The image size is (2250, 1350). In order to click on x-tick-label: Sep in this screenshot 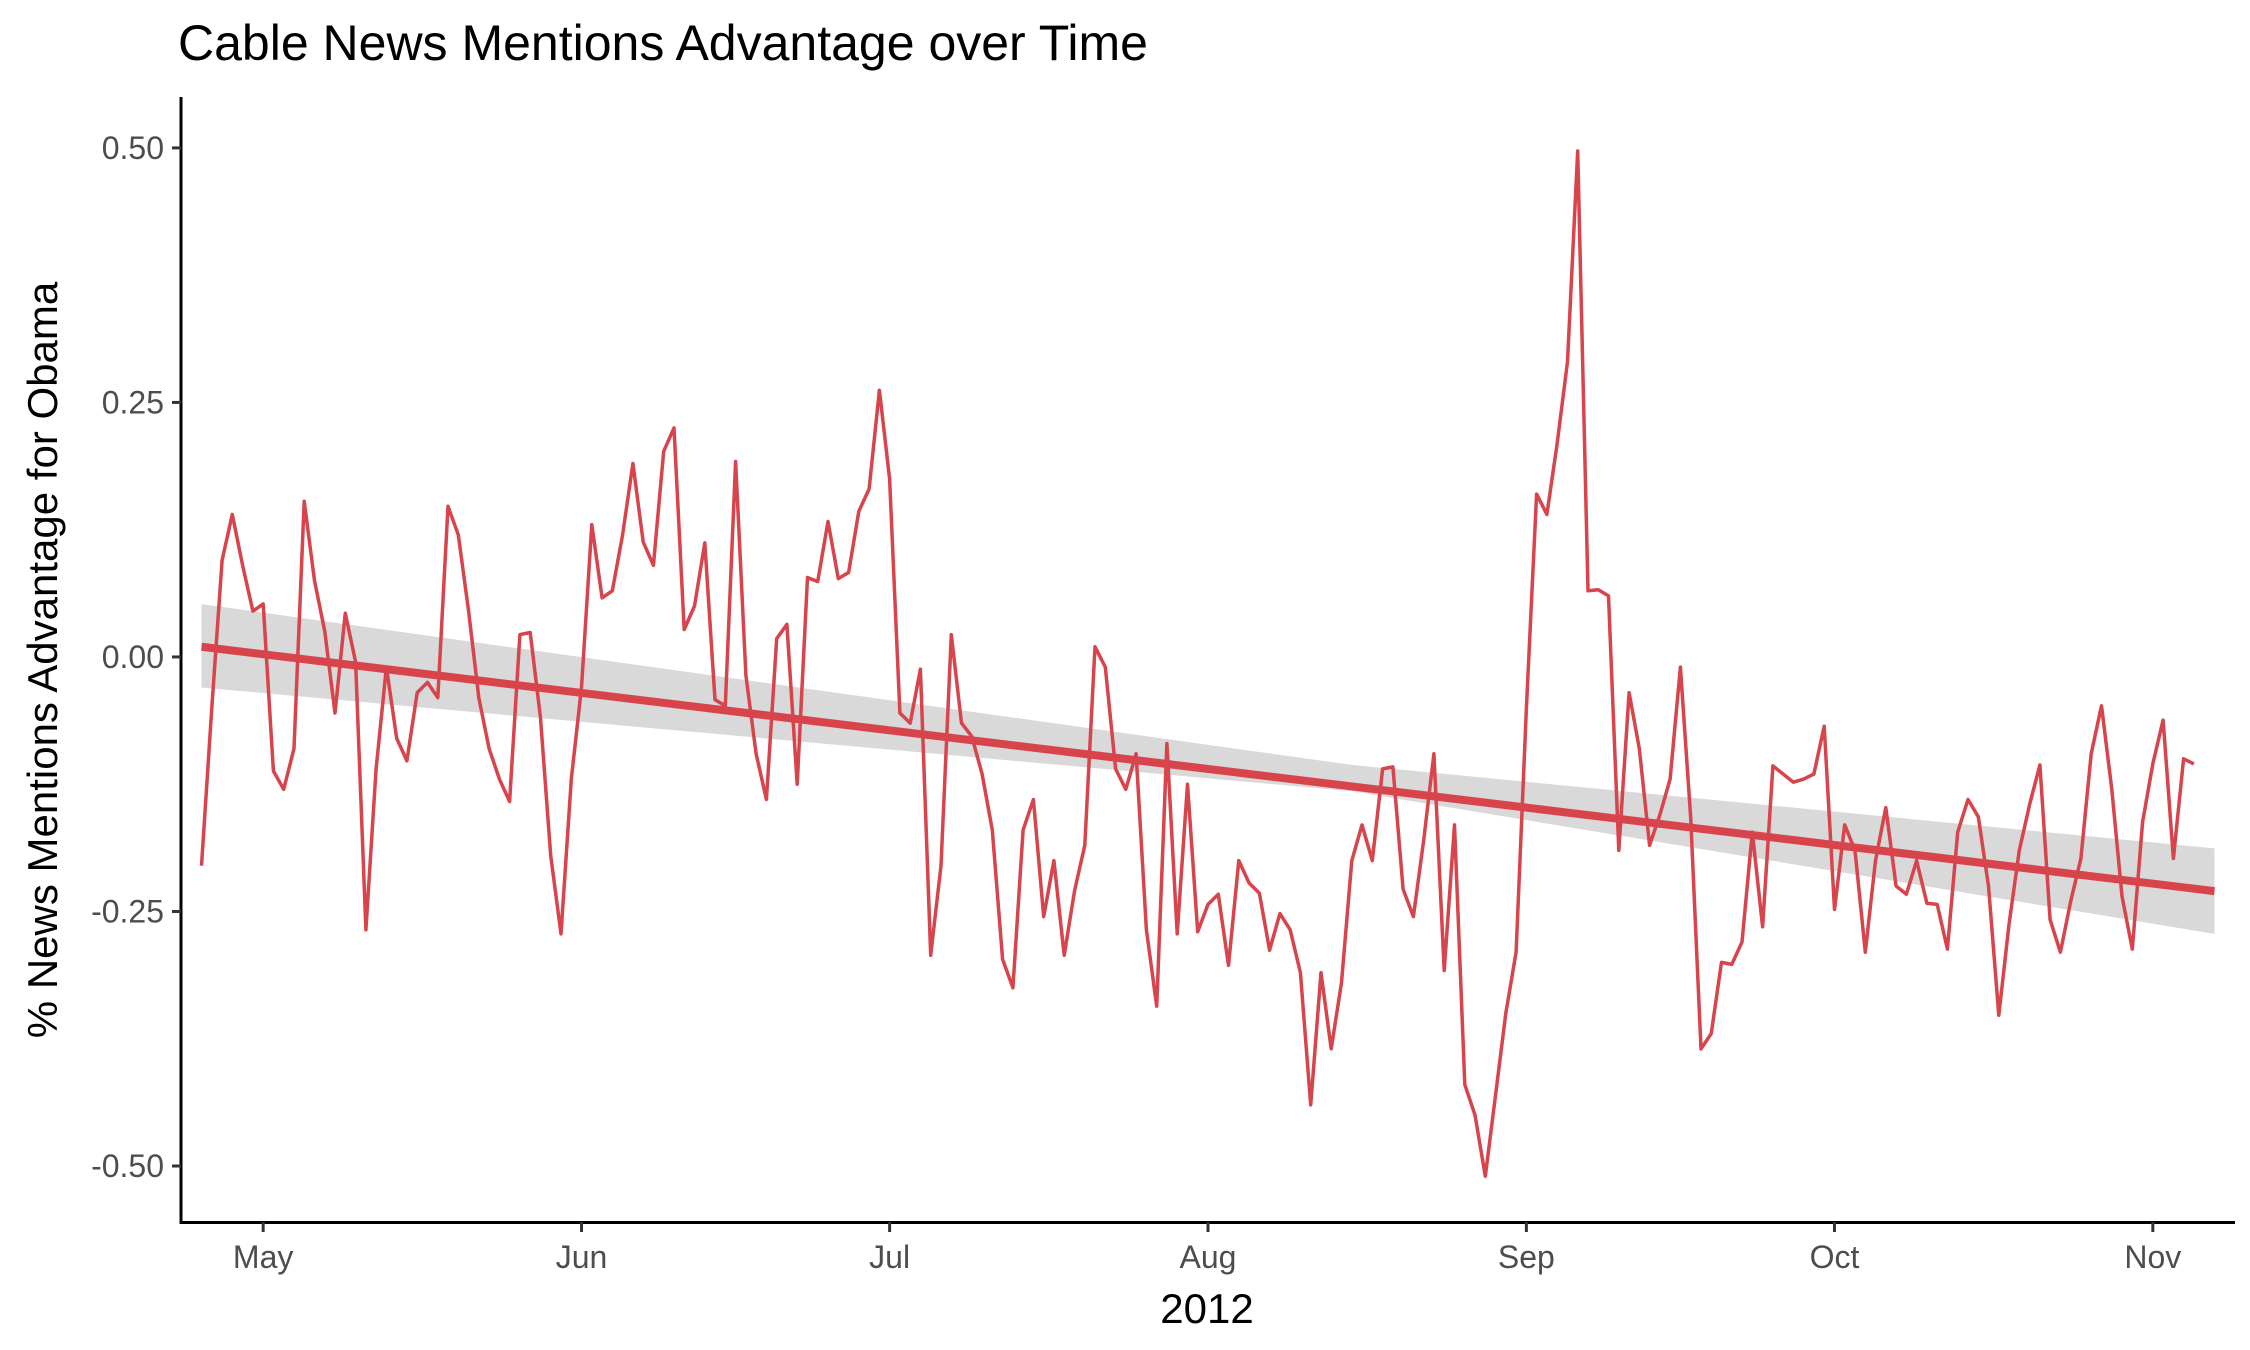, I will do `click(1526, 1257)`.